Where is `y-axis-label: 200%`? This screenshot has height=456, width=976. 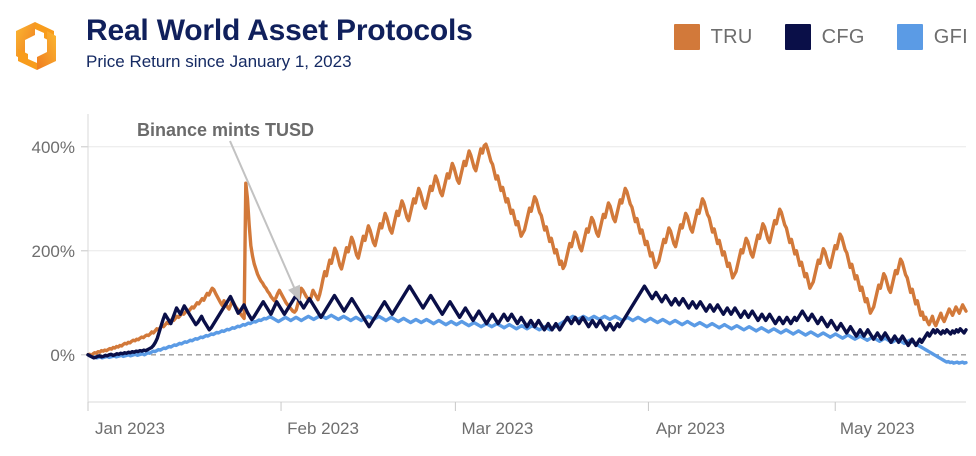
y-axis-label: 200% is located at coordinates (53, 251).